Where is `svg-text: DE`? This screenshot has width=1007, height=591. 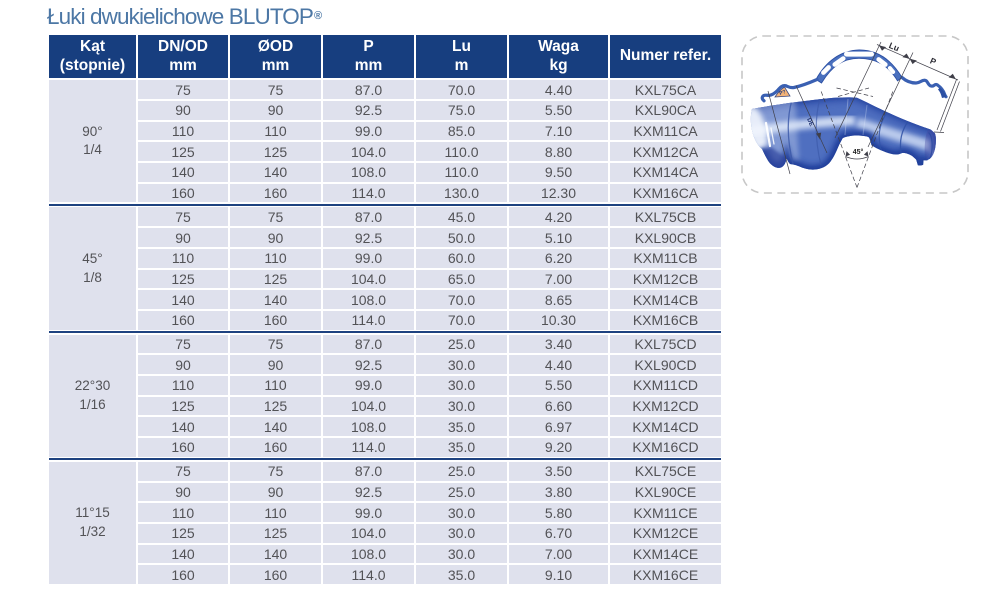 svg-text: DE is located at coordinates (809, 122).